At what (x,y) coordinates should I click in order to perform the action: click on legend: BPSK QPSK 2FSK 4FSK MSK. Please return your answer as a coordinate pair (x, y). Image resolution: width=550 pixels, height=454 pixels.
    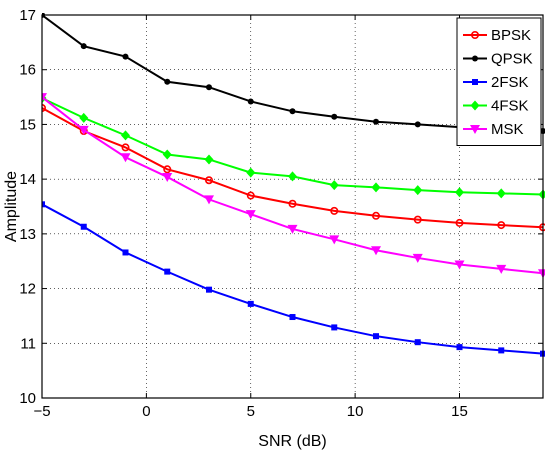
    Looking at the image, I should click on (499, 81).